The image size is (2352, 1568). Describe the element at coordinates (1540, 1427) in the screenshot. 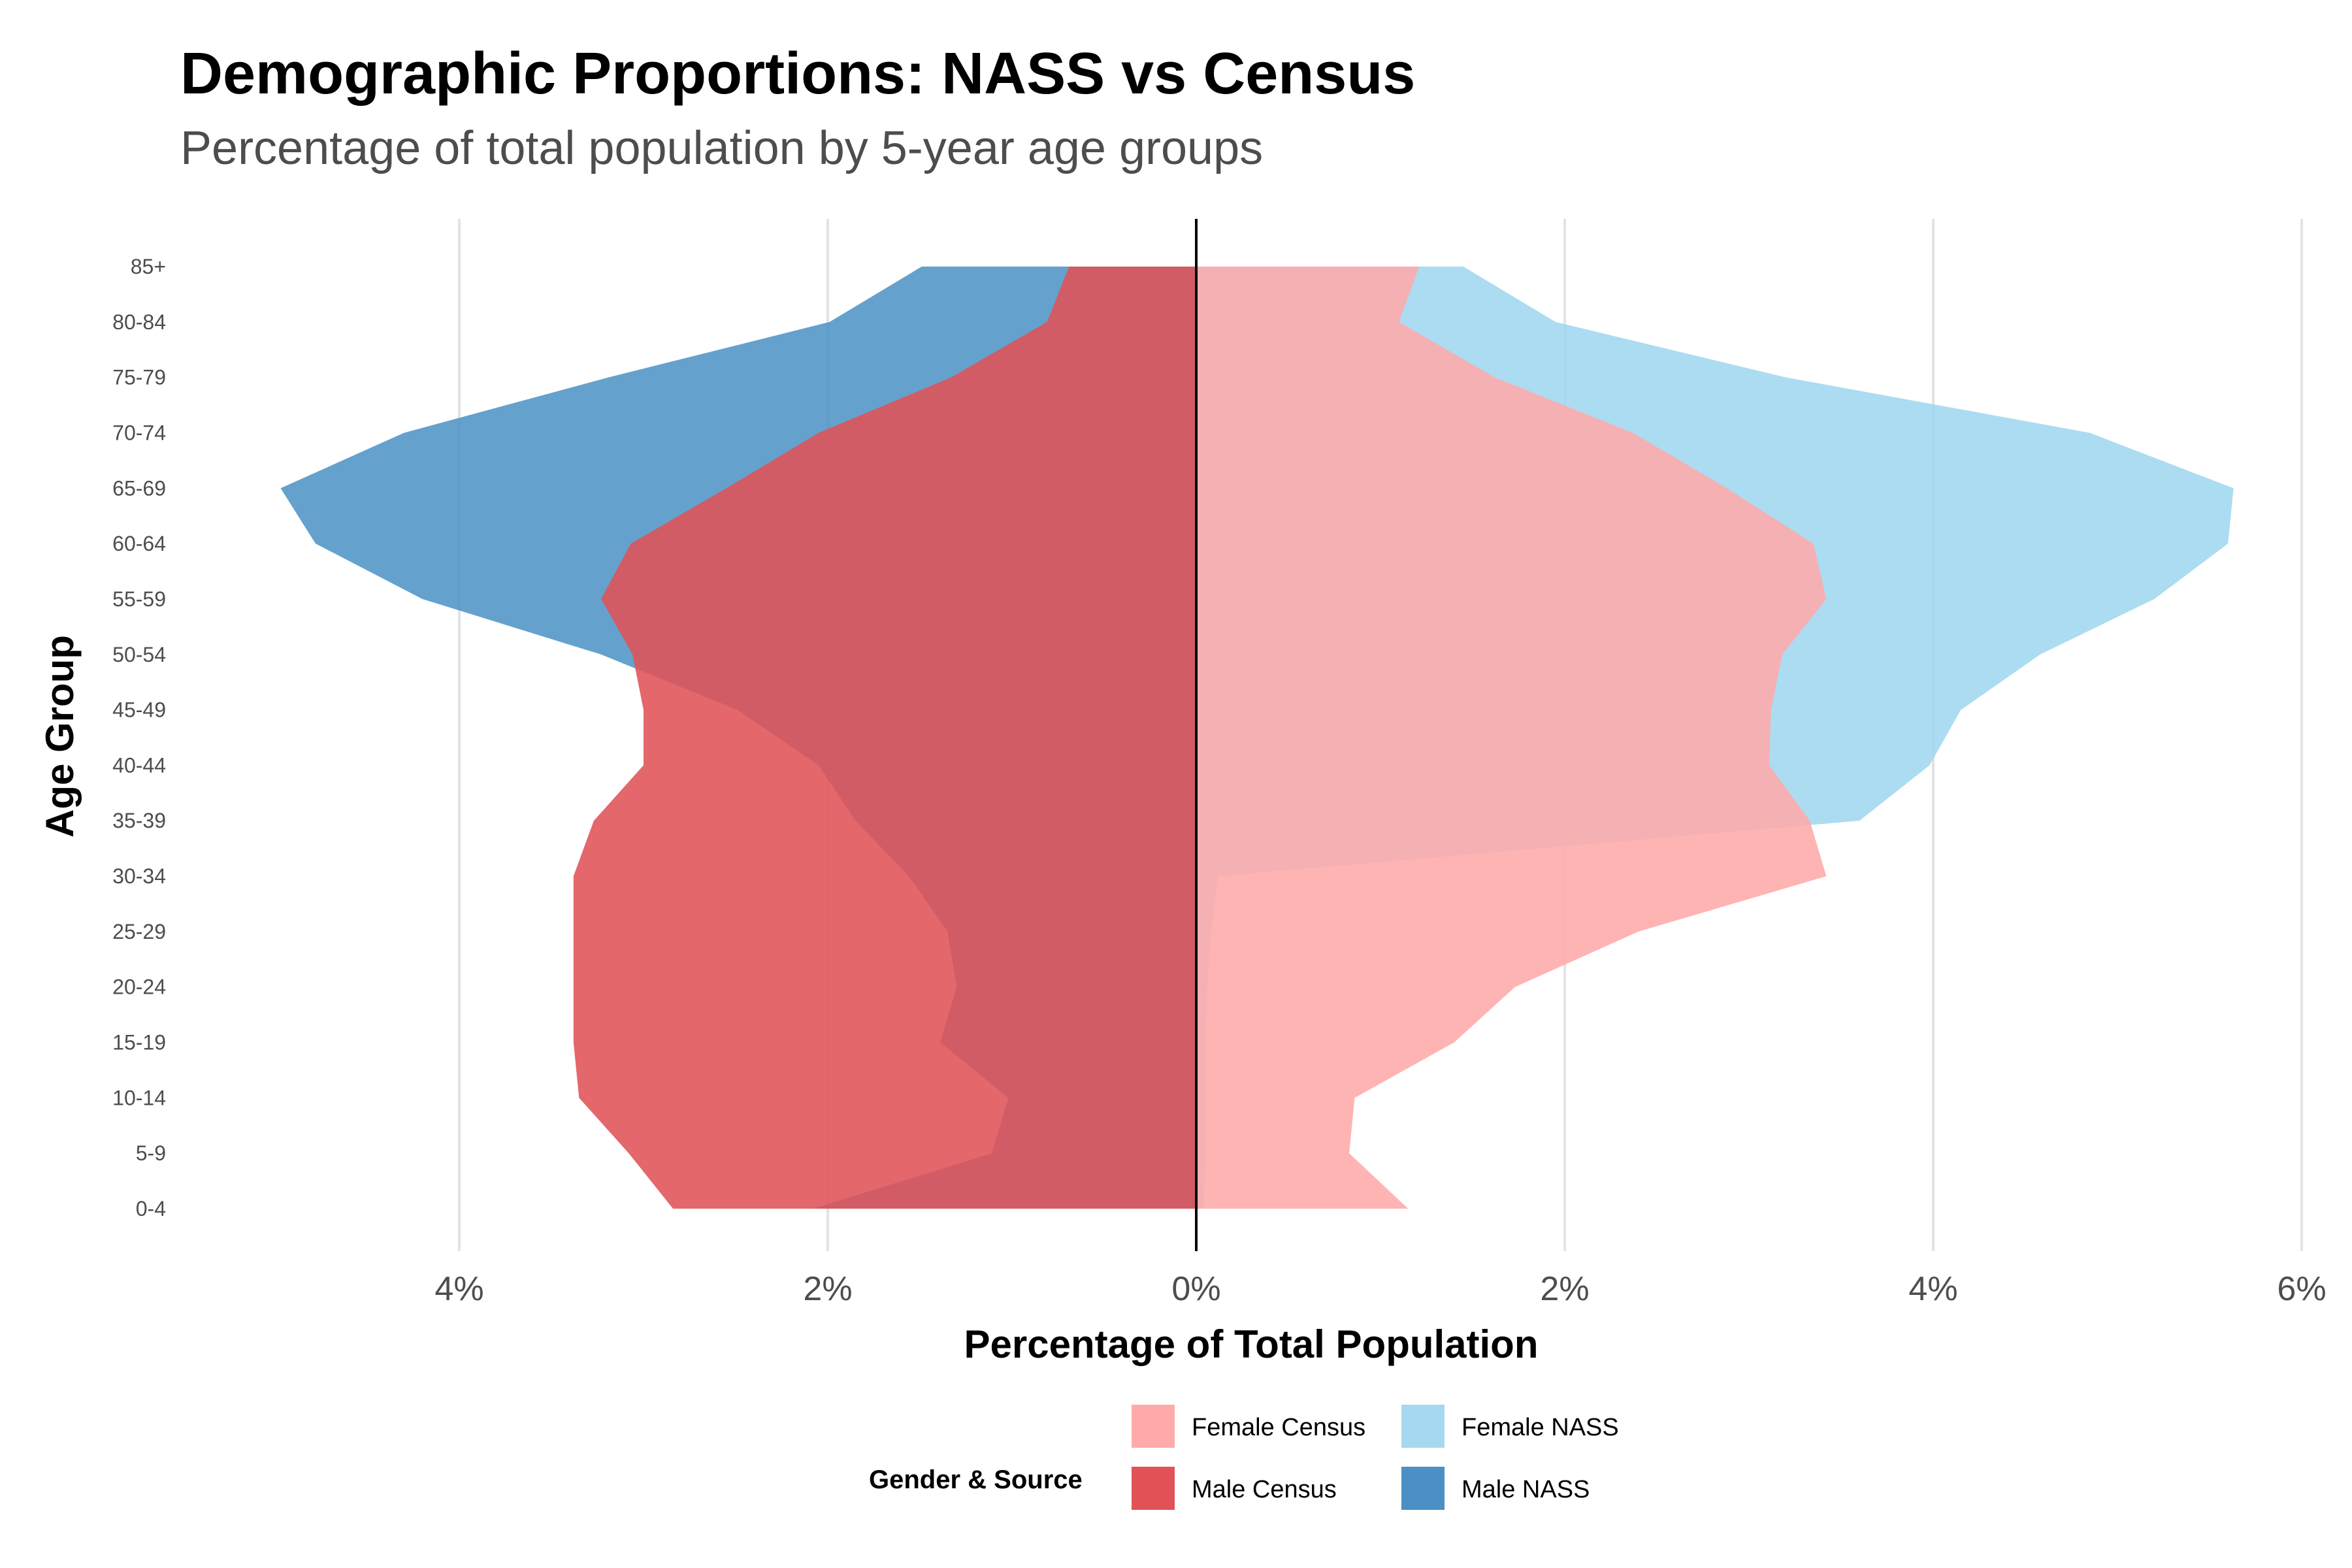

I see `legend-label-female-nass: Female NASS` at that location.